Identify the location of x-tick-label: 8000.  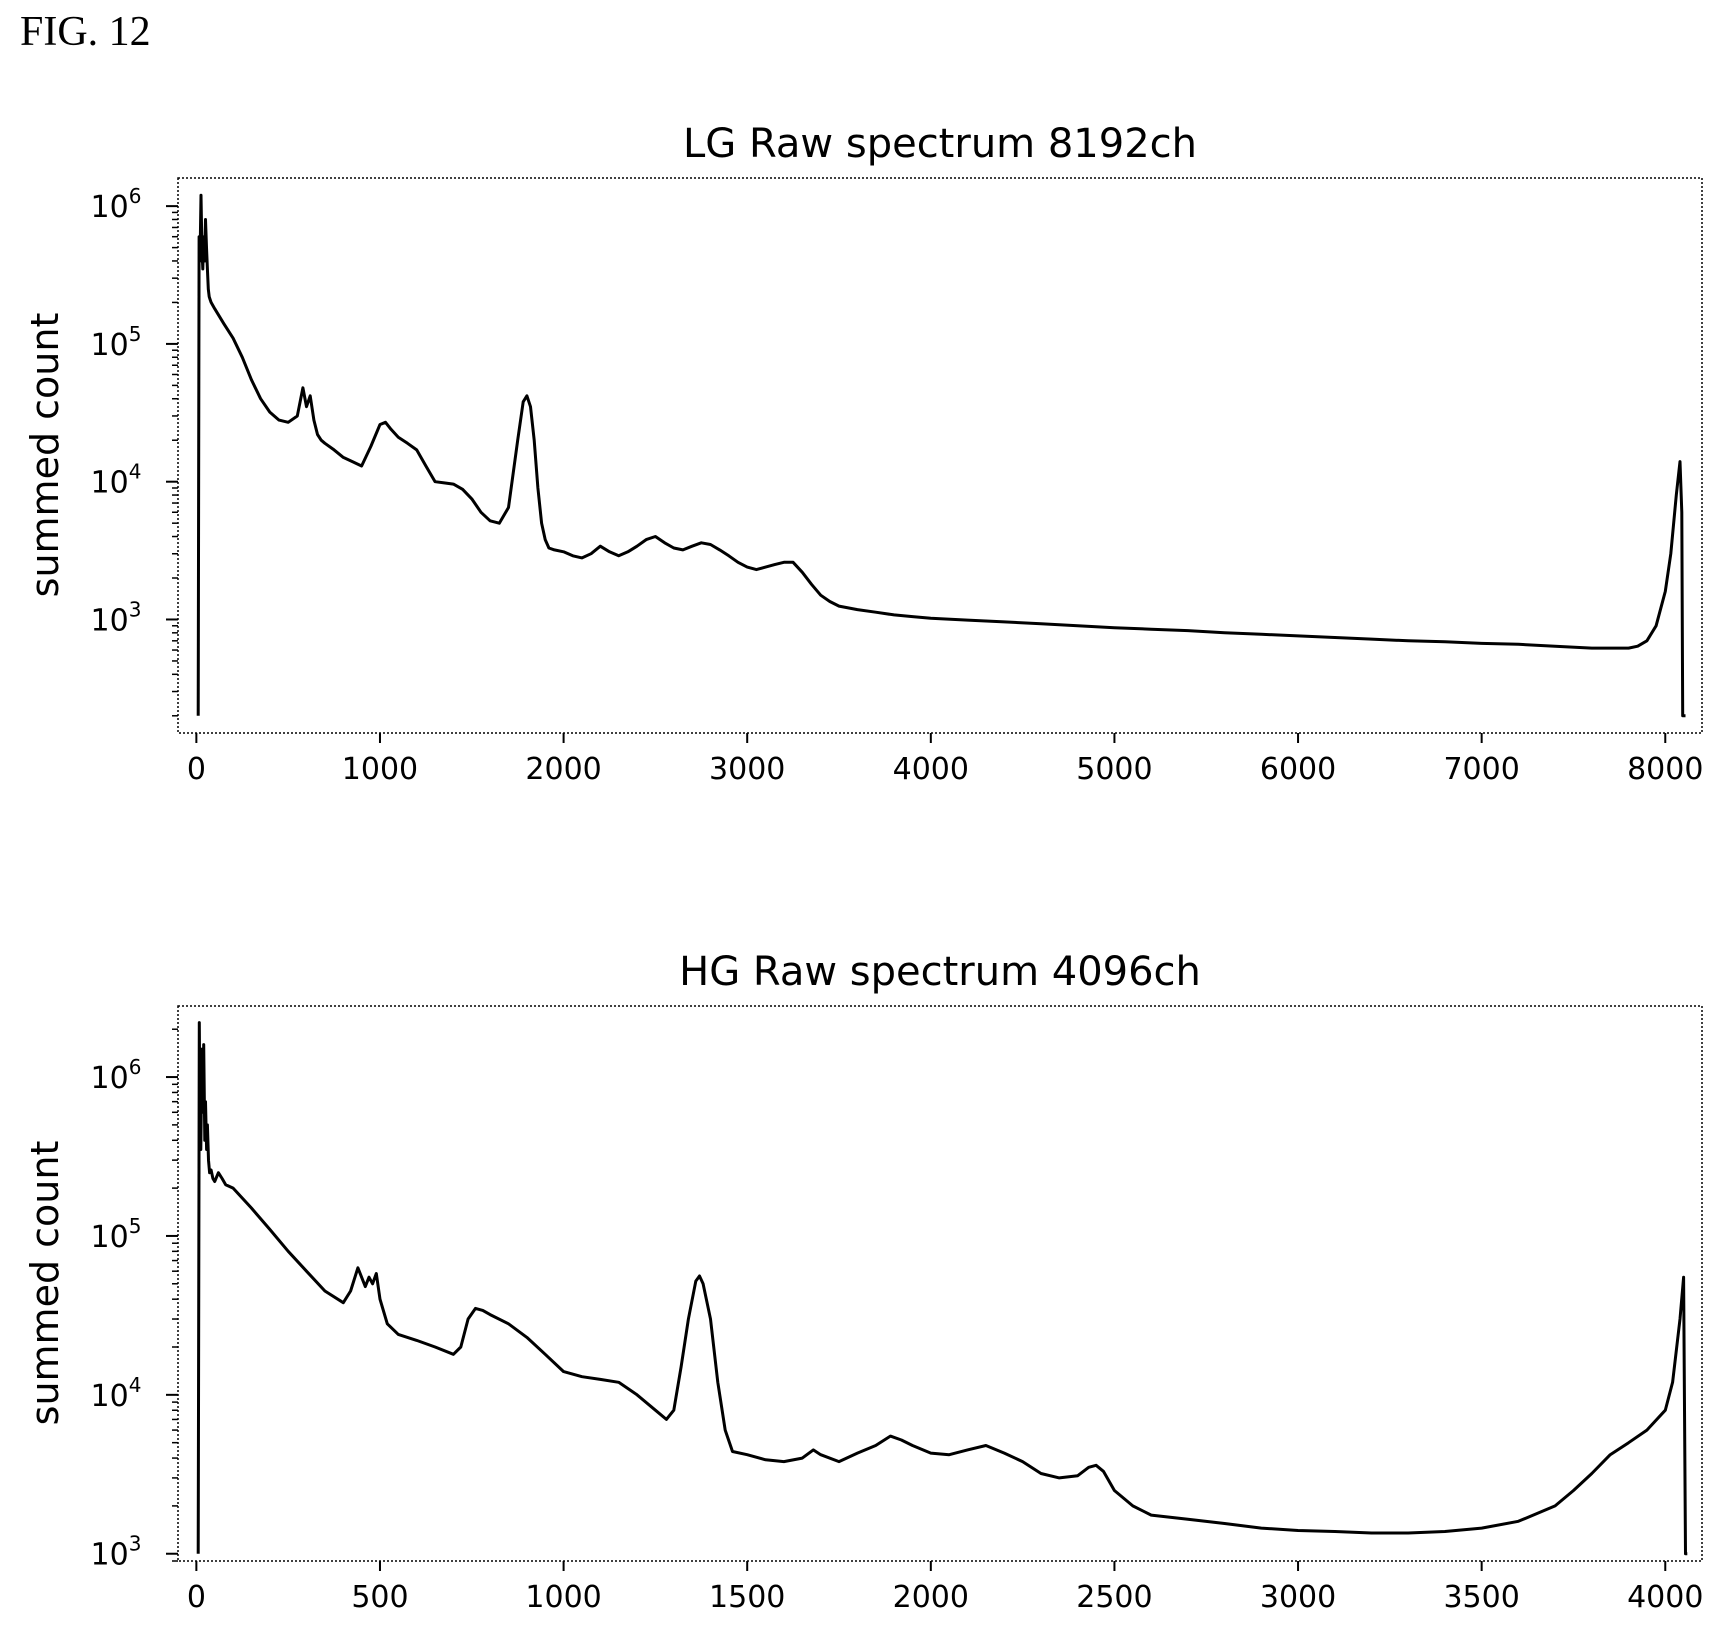
(1665, 769).